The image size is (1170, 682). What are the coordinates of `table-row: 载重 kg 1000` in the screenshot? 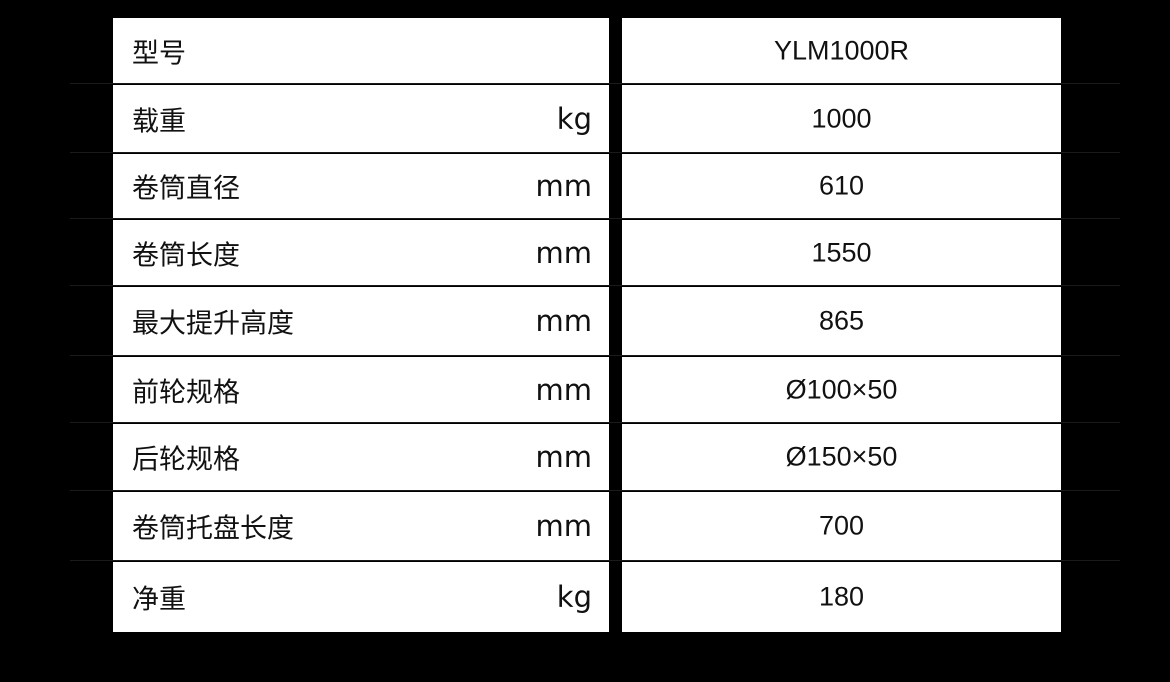 It's located at (585, 119).